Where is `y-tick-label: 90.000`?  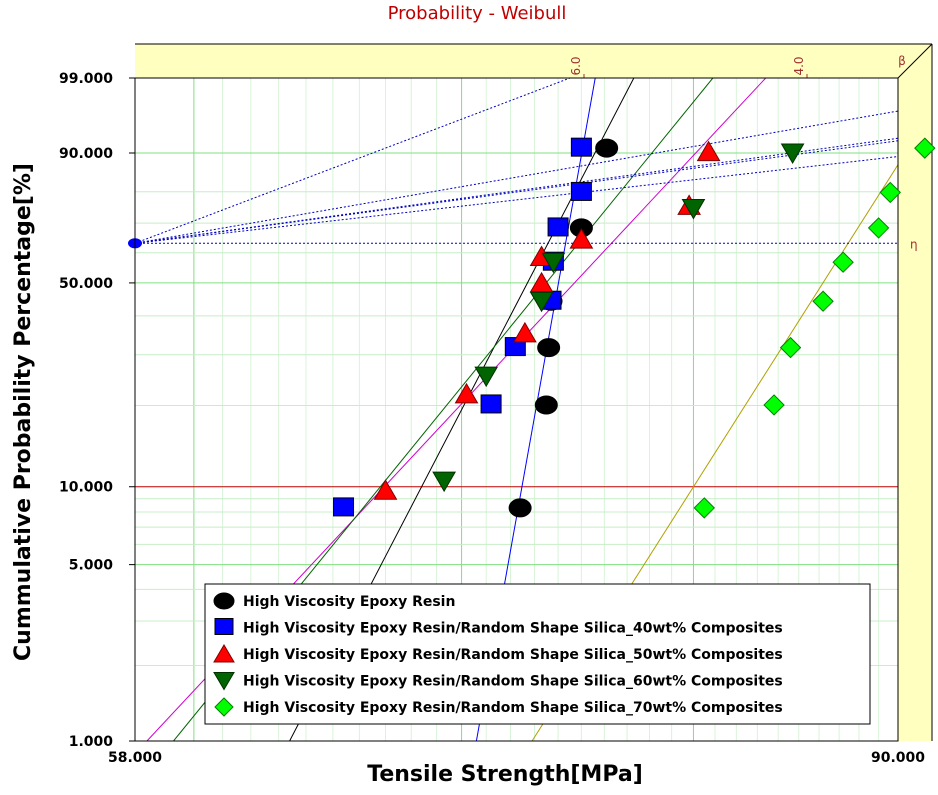
y-tick-label: 90.000 is located at coordinates (86, 154).